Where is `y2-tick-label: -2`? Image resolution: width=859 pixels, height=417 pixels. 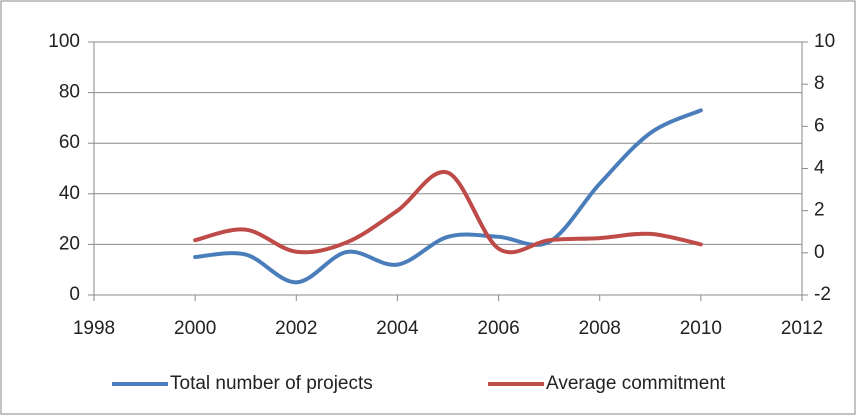 y2-tick-label: -2 is located at coordinates (822, 294).